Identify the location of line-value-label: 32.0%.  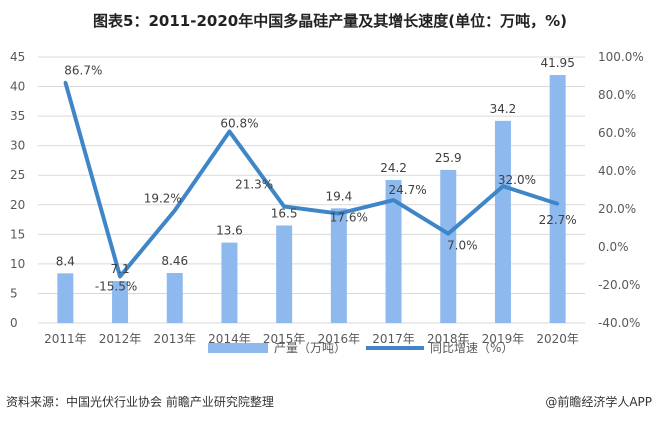
(517, 180).